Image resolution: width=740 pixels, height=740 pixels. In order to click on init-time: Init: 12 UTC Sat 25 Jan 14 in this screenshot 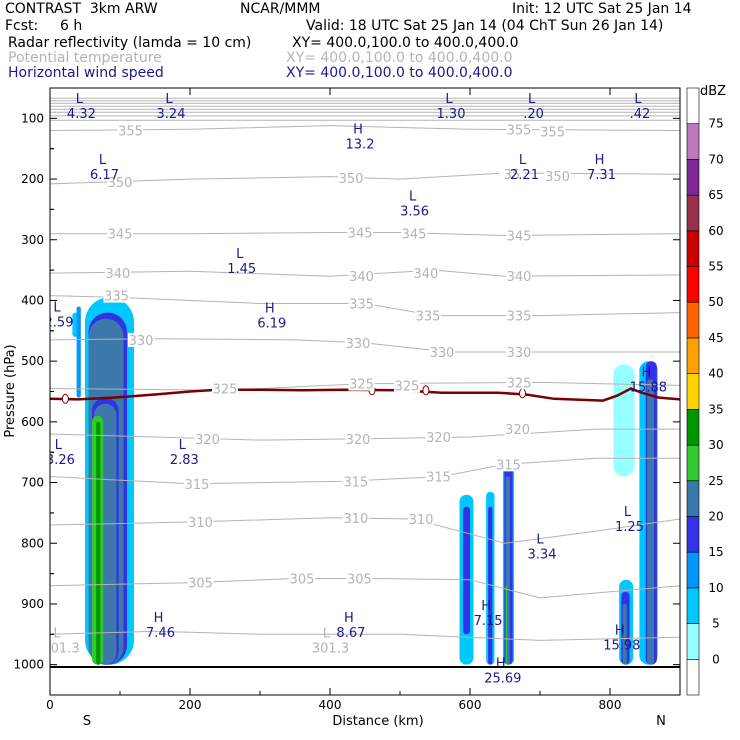, I will do `click(602, 9)`.